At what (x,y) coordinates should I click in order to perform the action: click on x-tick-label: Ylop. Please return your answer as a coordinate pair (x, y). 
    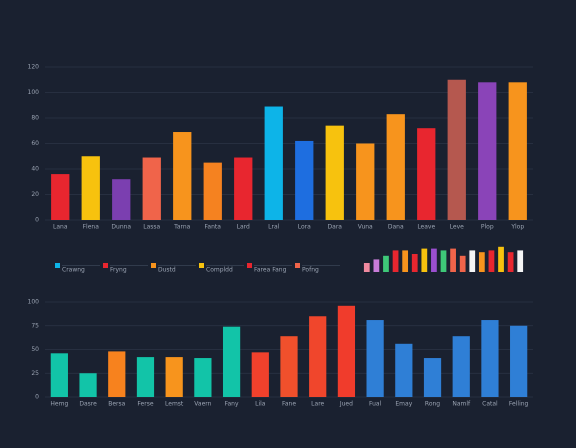
    Looking at the image, I should click on (517, 227).